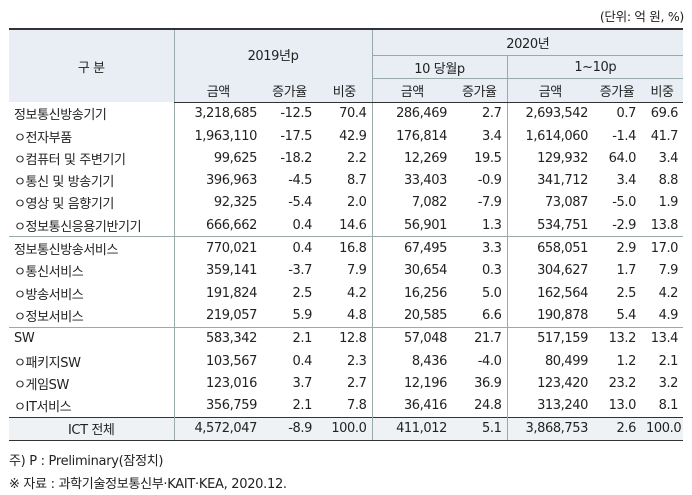  Describe the element at coordinates (357, 361) in the screenshot. I see `cell-value: 2.3` at that location.